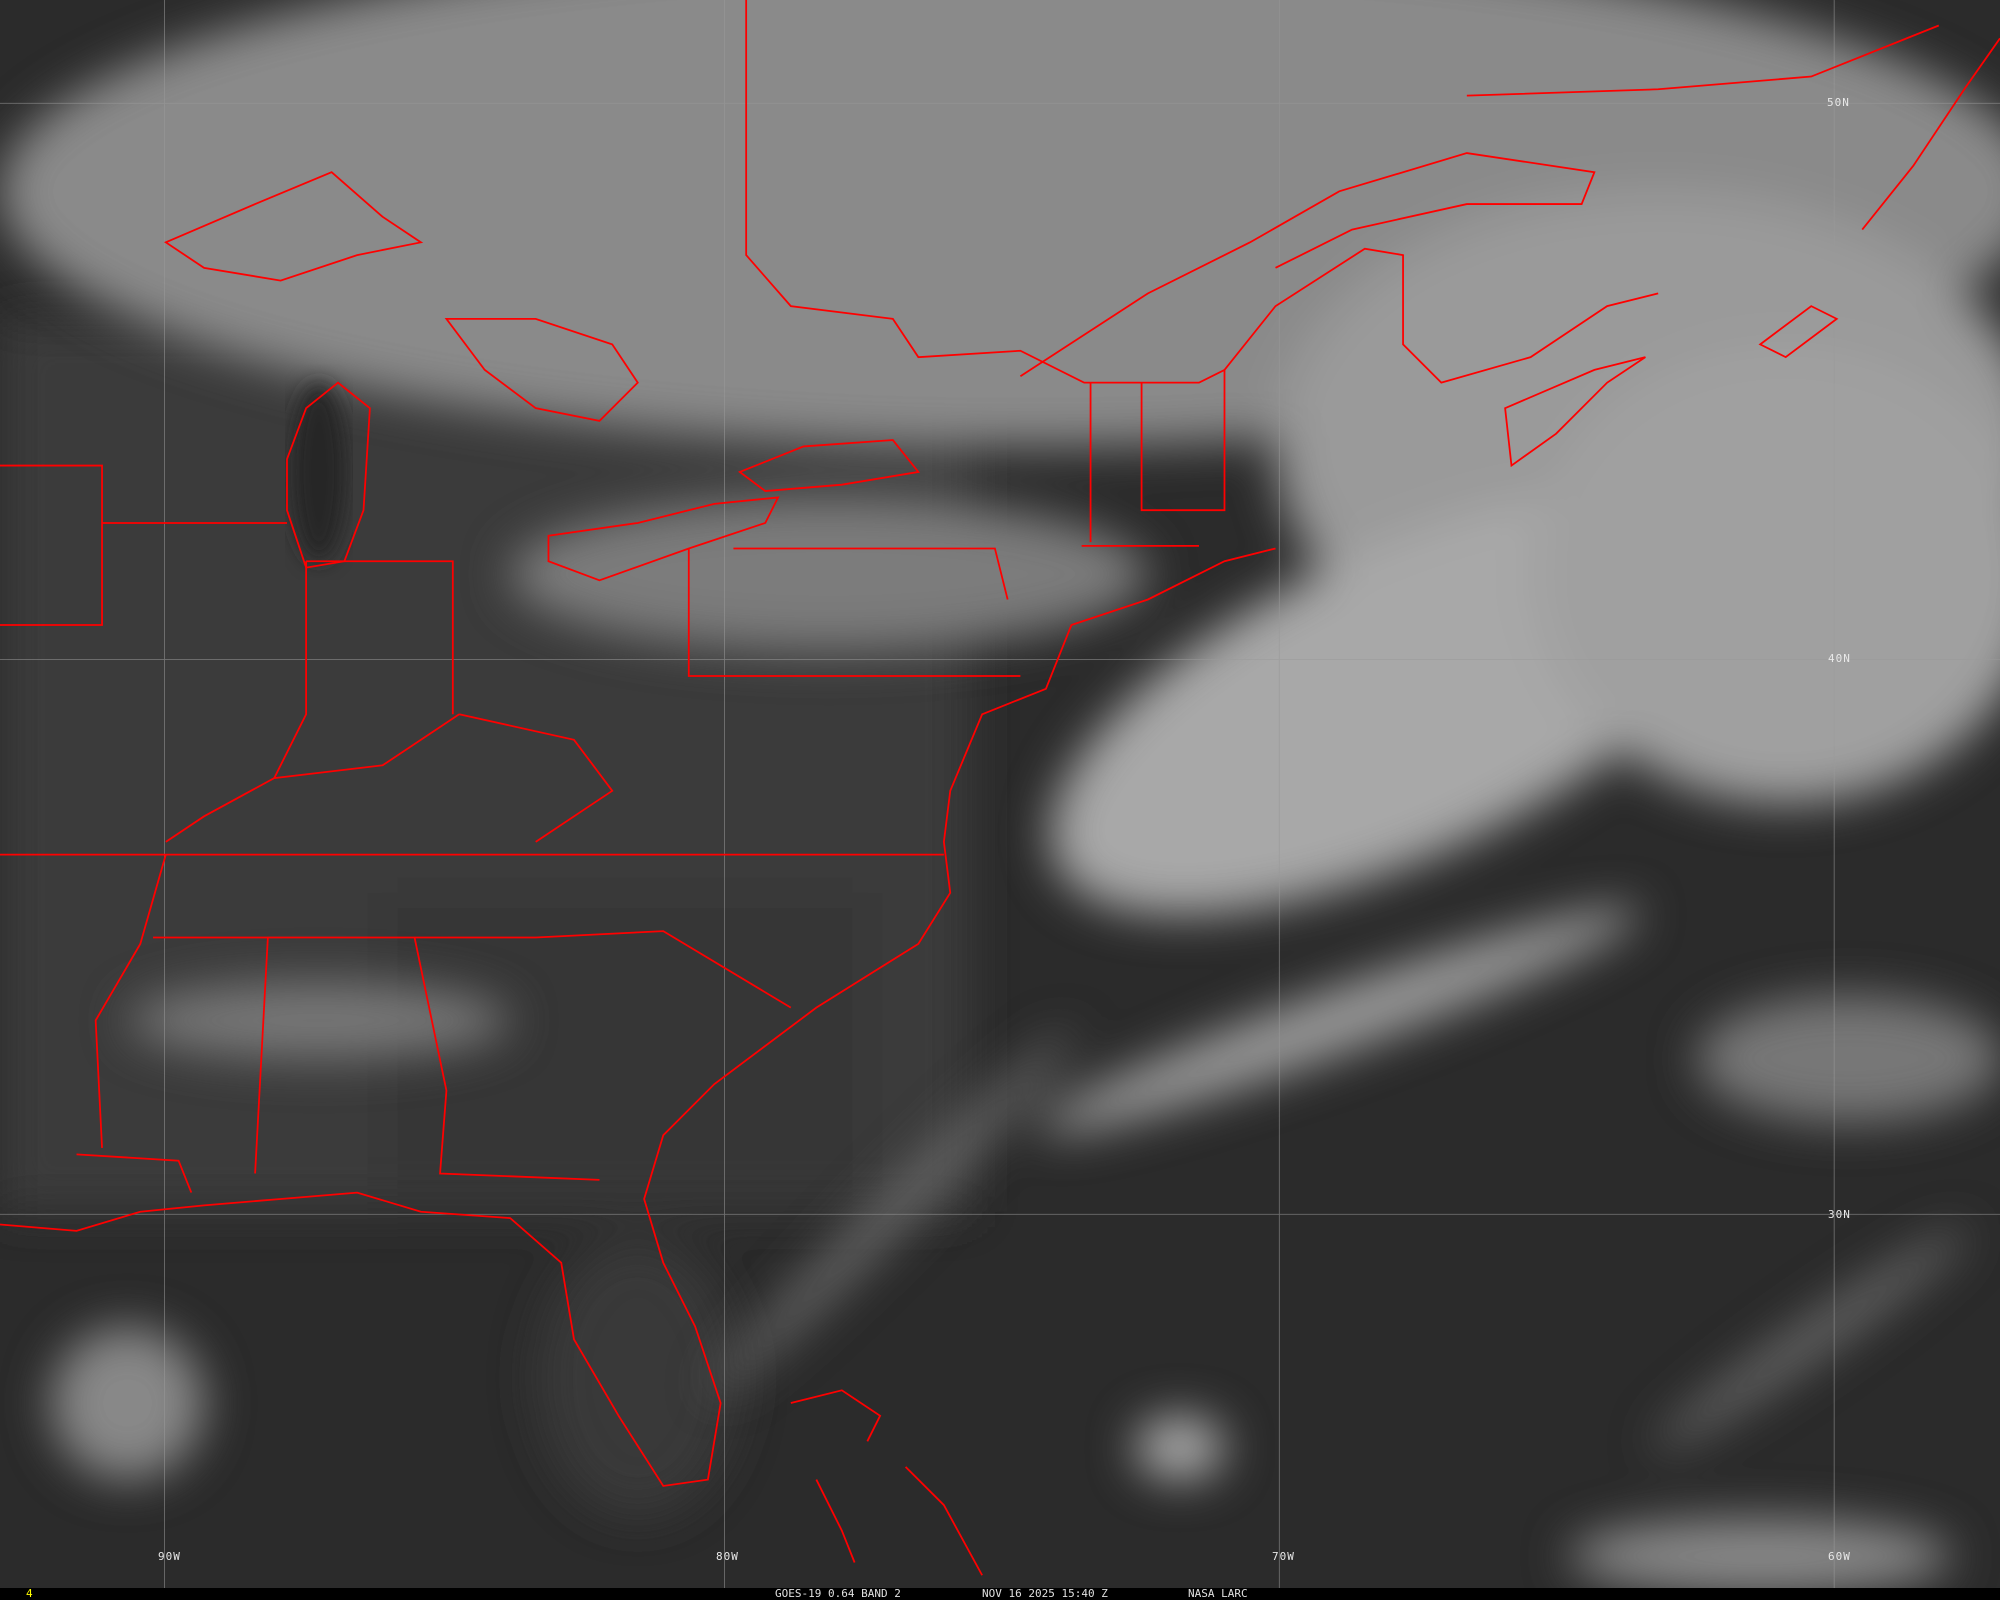  What do you see at coordinates (169, 1556) in the screenshot?
I see `longitude-label-90w: 90W` at bounding box center [169, 1556].